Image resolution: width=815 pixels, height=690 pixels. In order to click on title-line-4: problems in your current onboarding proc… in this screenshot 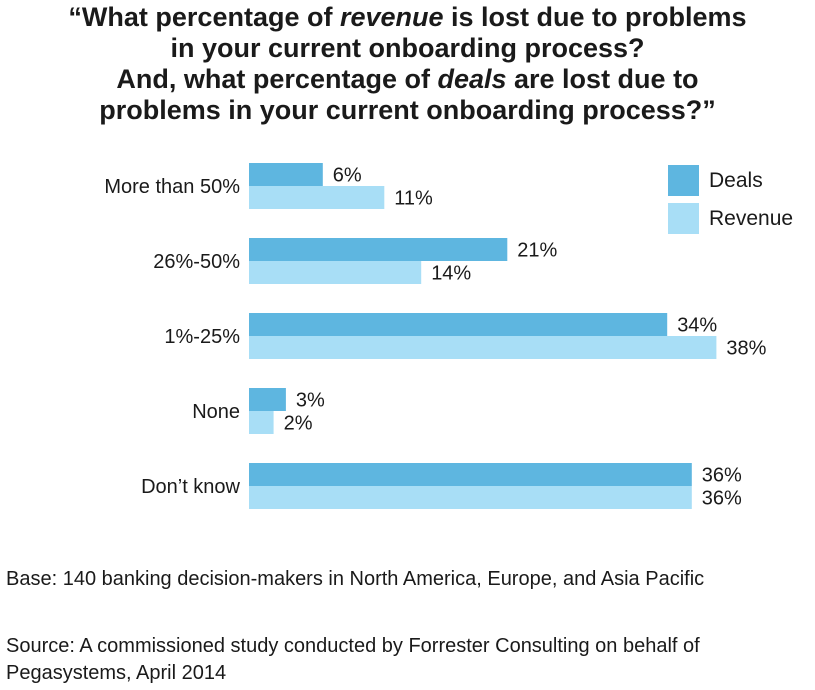, I will do `click(407, 110)`.